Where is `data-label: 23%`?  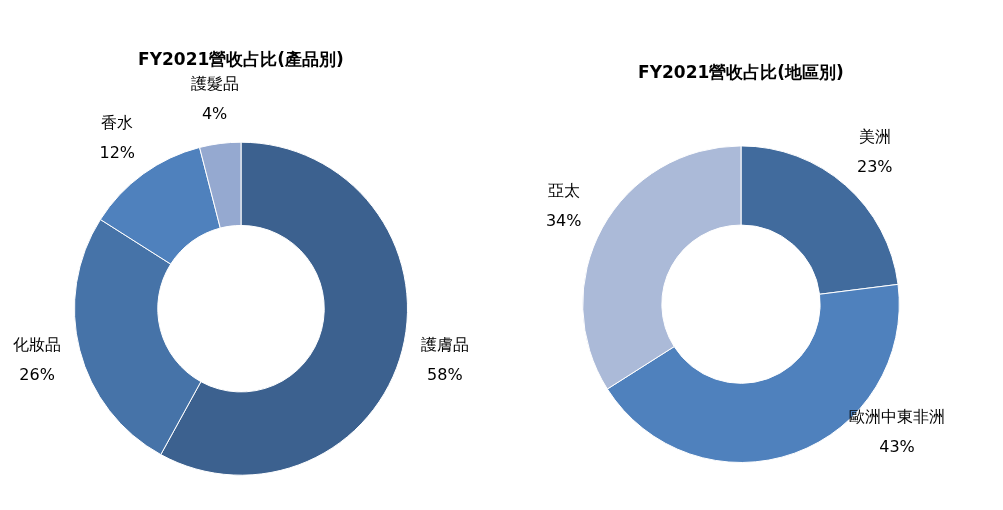 data-label: 23% is located at coordinates (875, 166).